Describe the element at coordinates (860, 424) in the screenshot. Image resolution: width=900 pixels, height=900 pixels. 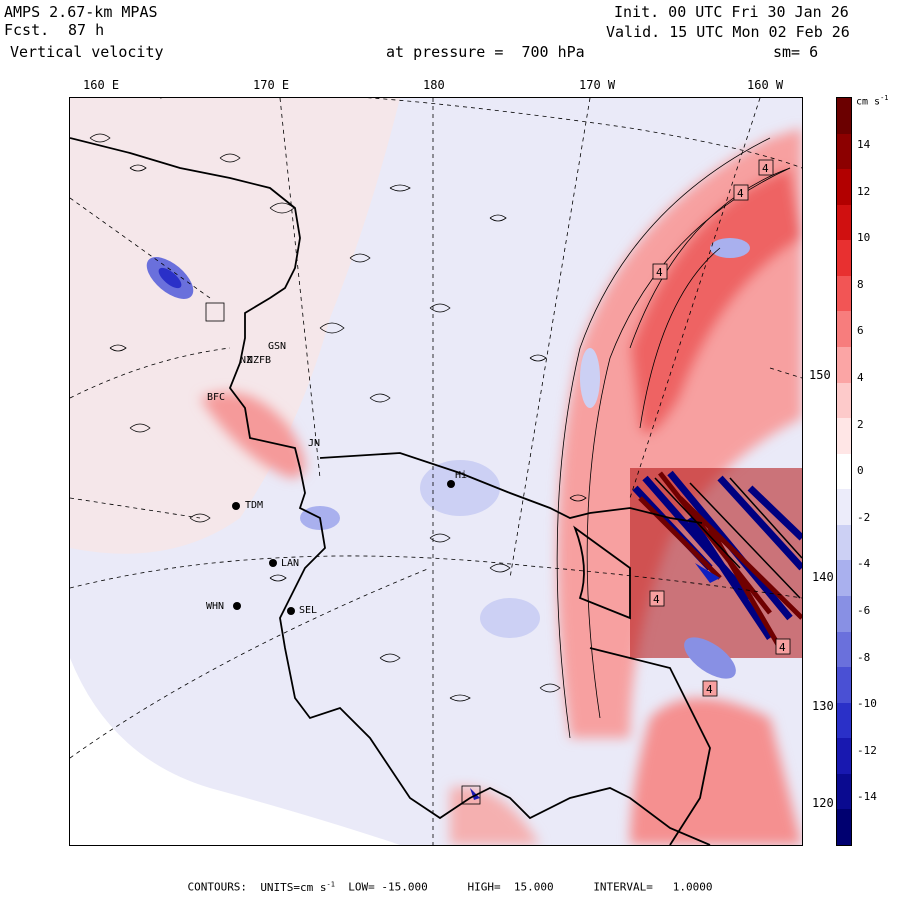
I see `colorbar-tick-label: 2` at that location.